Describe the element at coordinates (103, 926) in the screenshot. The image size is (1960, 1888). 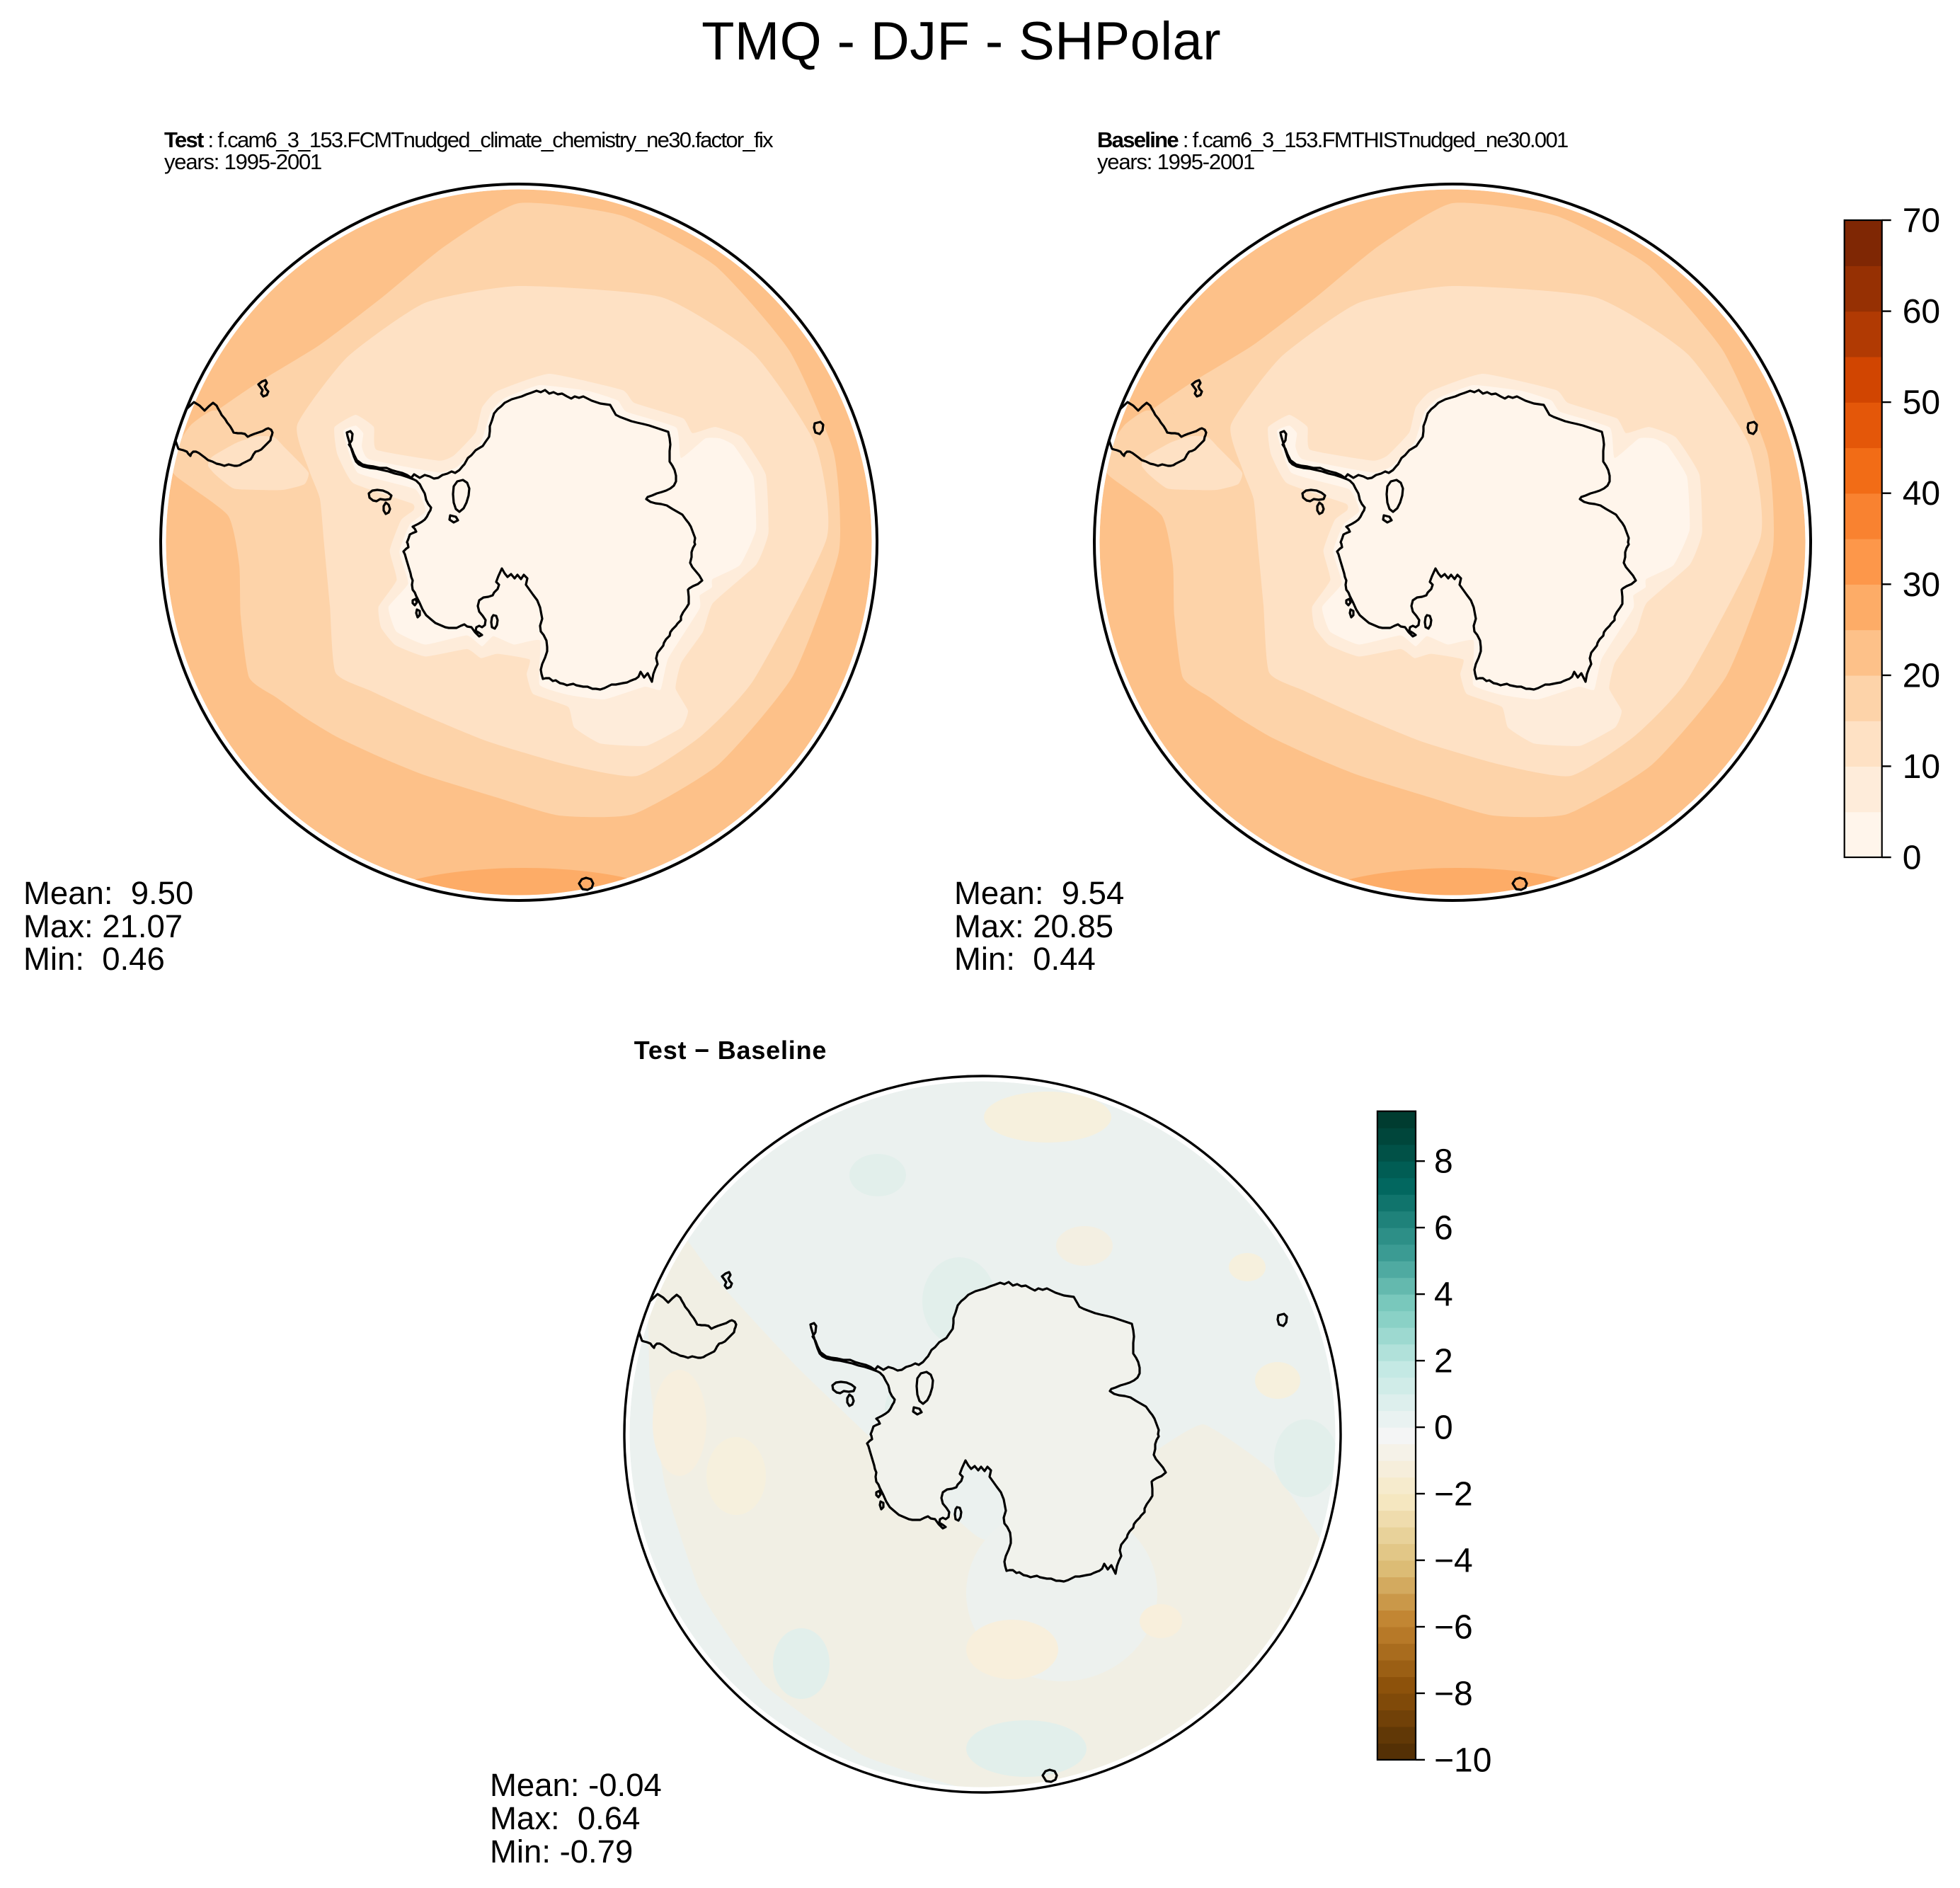
I see `svg-text: Max: 21.07` at that location.